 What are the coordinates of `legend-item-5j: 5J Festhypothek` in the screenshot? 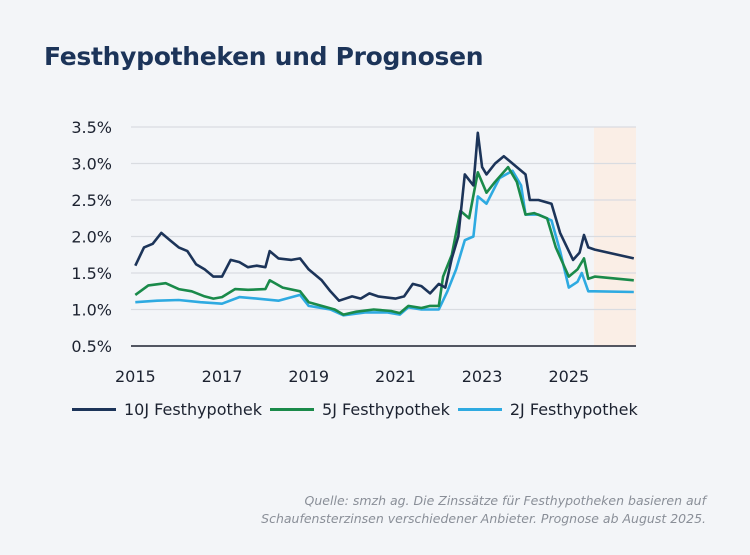 It's located at (360, 409).